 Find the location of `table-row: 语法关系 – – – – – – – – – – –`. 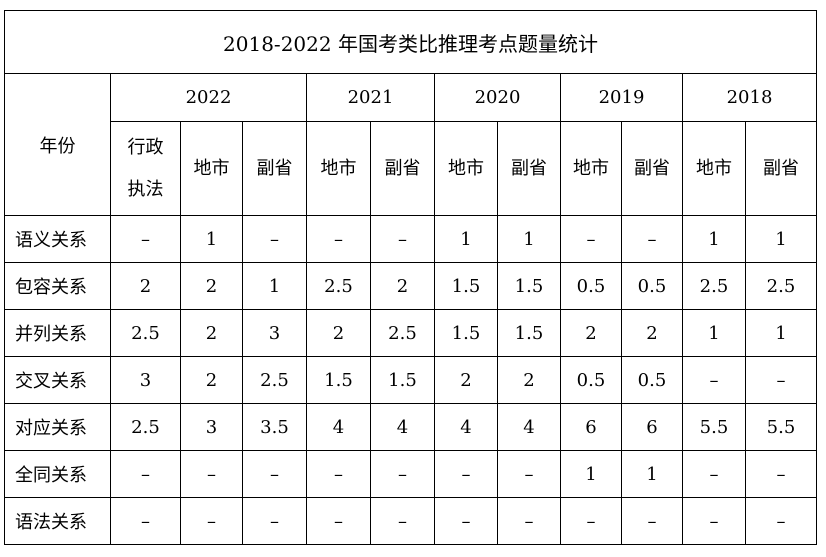

table-row: 语法关系 – – – – – – – – – – – is located at coordinates (410, 521).